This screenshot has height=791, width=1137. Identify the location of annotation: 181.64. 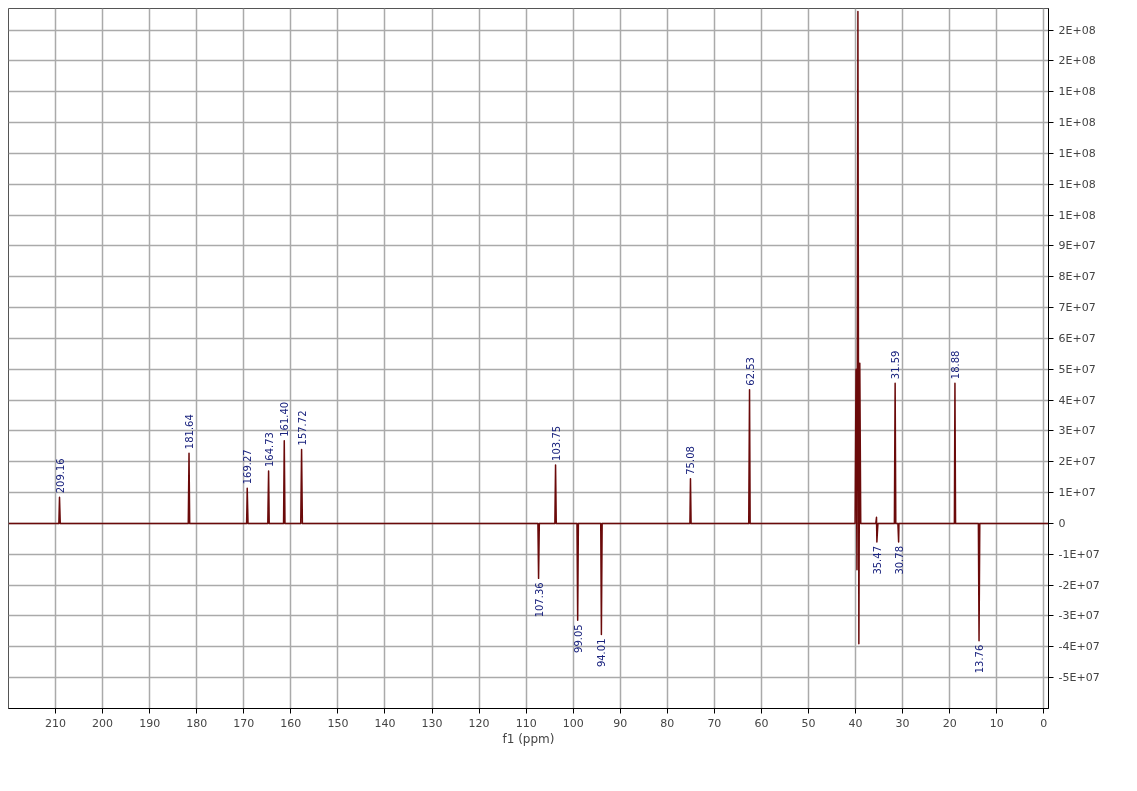
(190, 432).